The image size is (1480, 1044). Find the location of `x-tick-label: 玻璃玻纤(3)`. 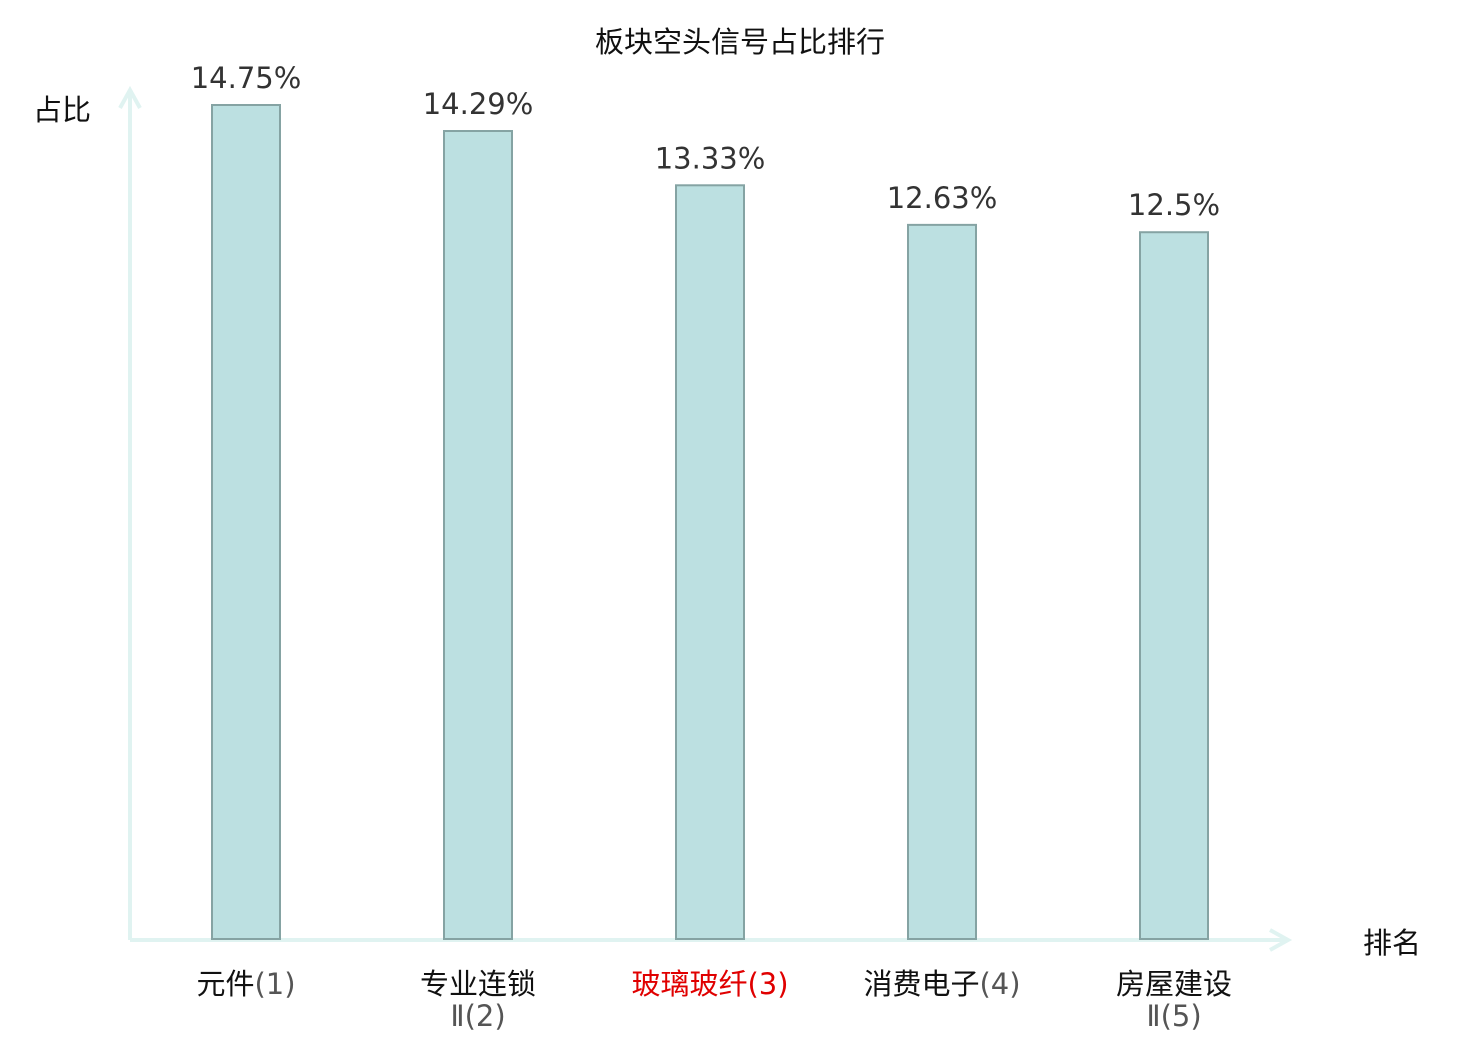

x-tick-label: 玻璃玻纤(3) is located at coordinates (709, 984).